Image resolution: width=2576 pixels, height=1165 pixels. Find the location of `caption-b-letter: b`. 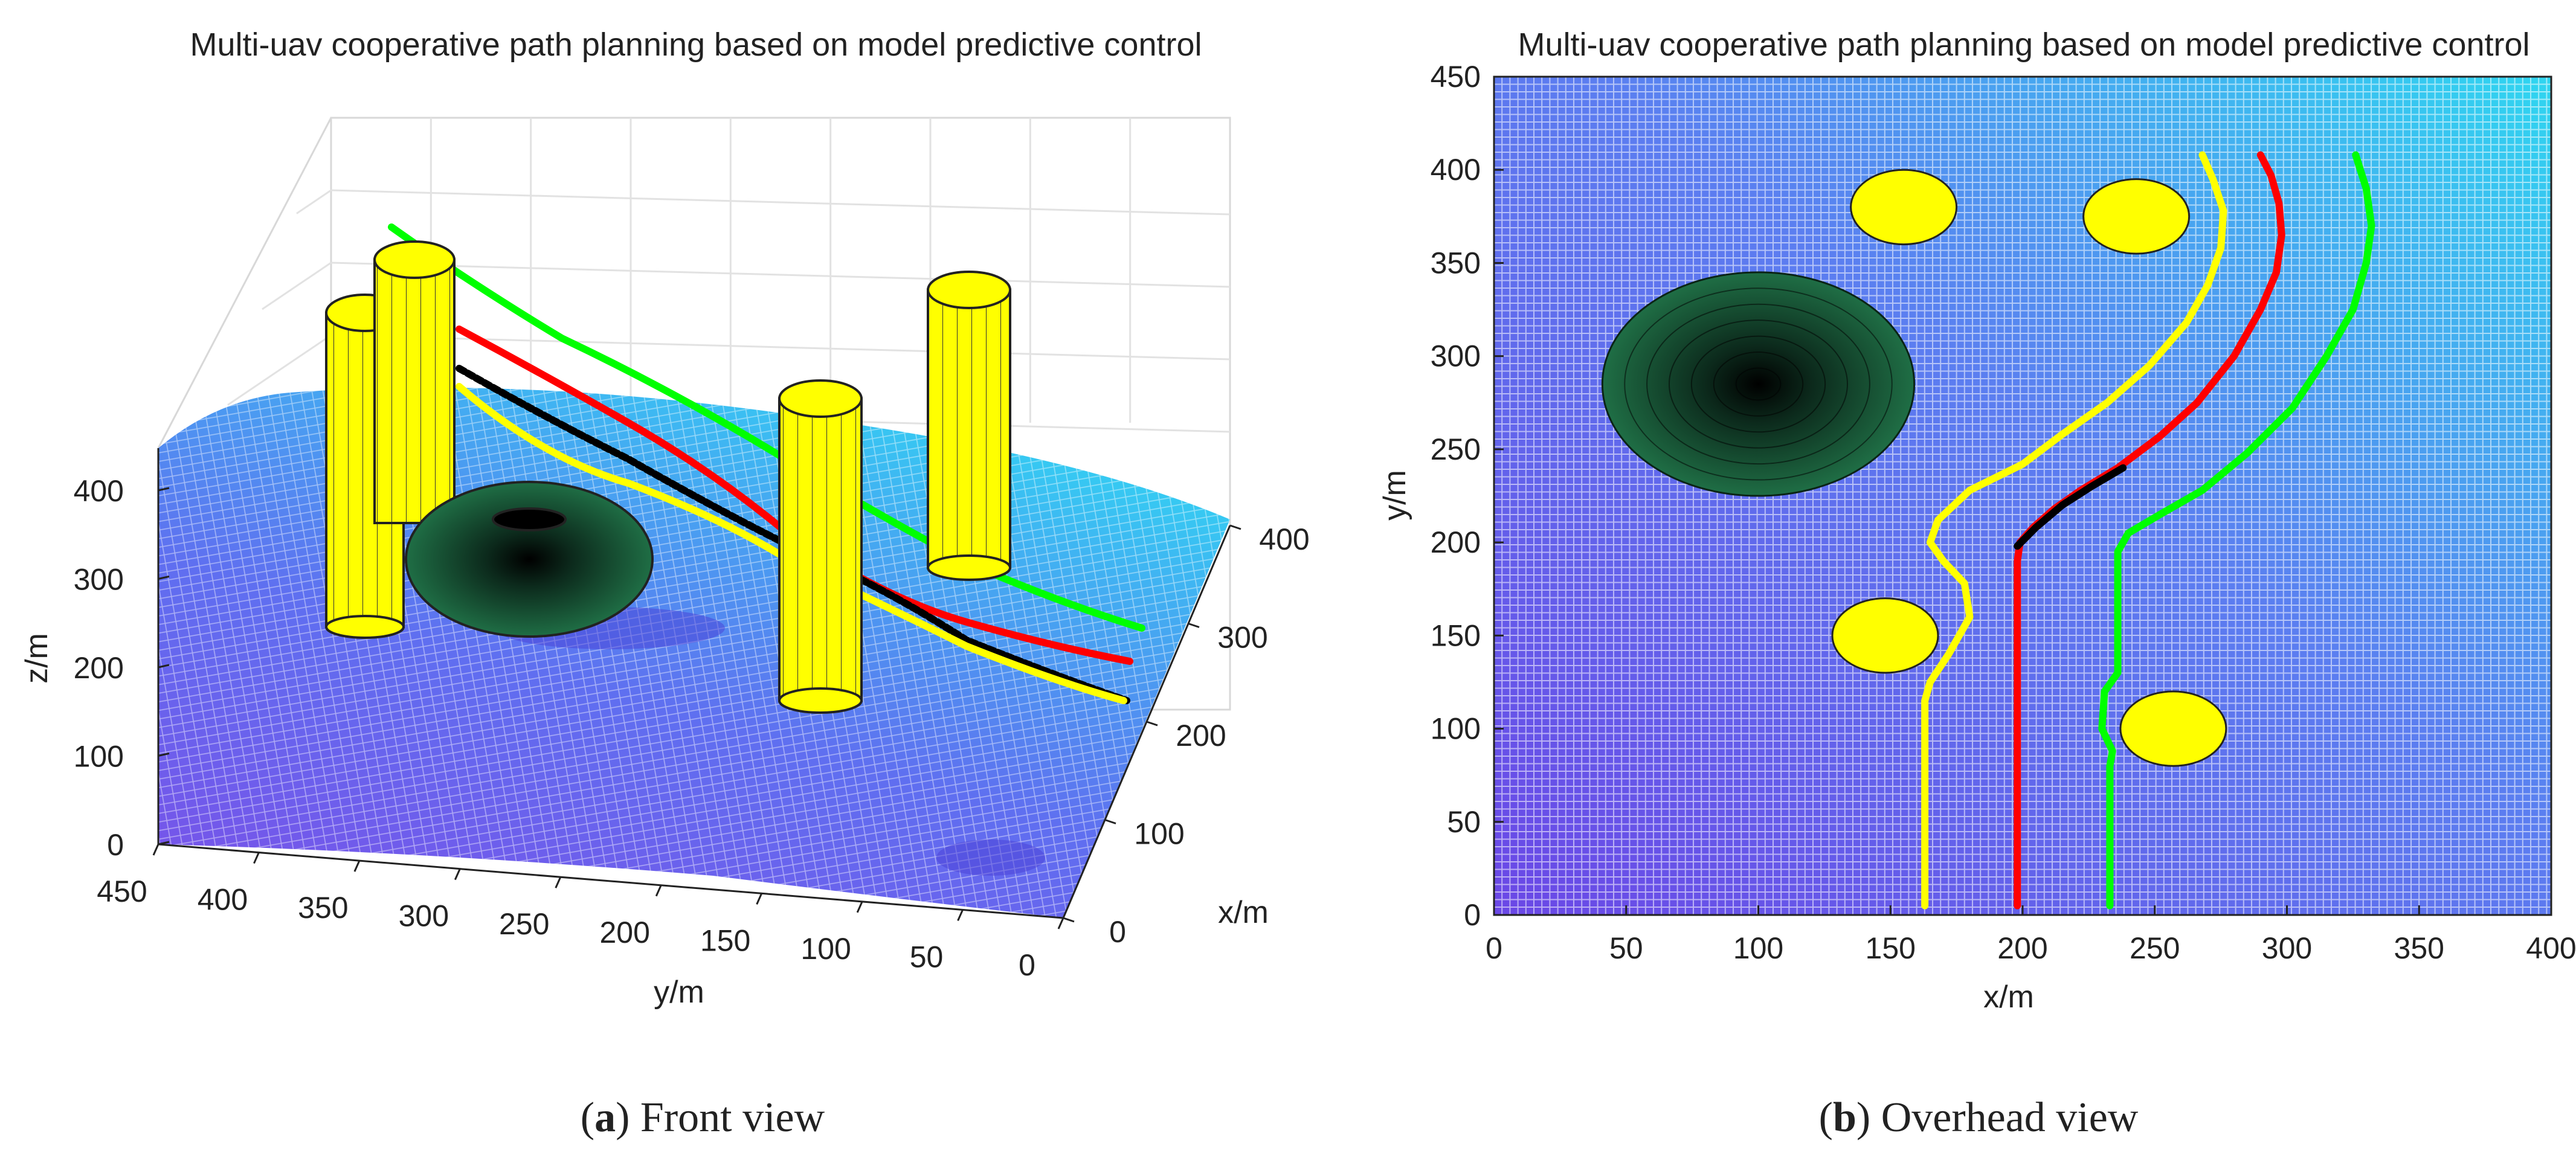

caption-b-letter: b is located at coordinates (1845, 1118).